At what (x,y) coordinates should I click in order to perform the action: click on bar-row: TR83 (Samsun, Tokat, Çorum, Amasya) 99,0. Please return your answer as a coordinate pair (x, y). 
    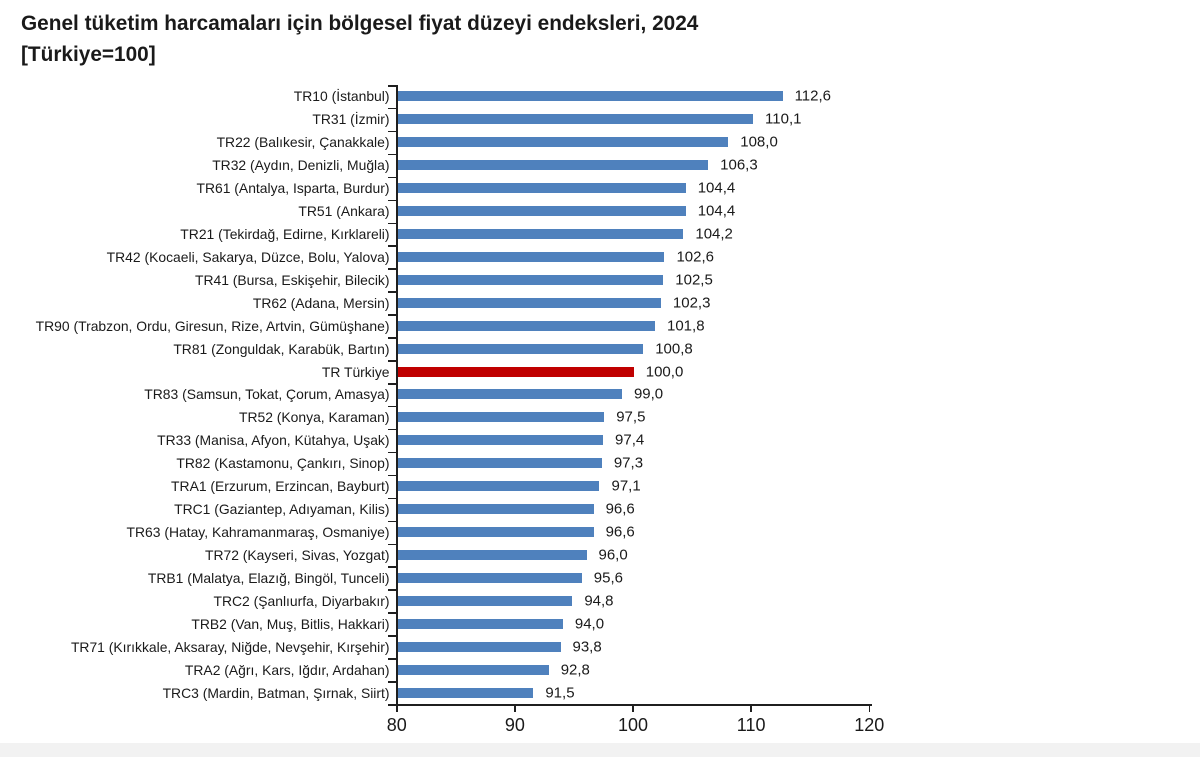
    Looking at the image, I should click on (600, 394).